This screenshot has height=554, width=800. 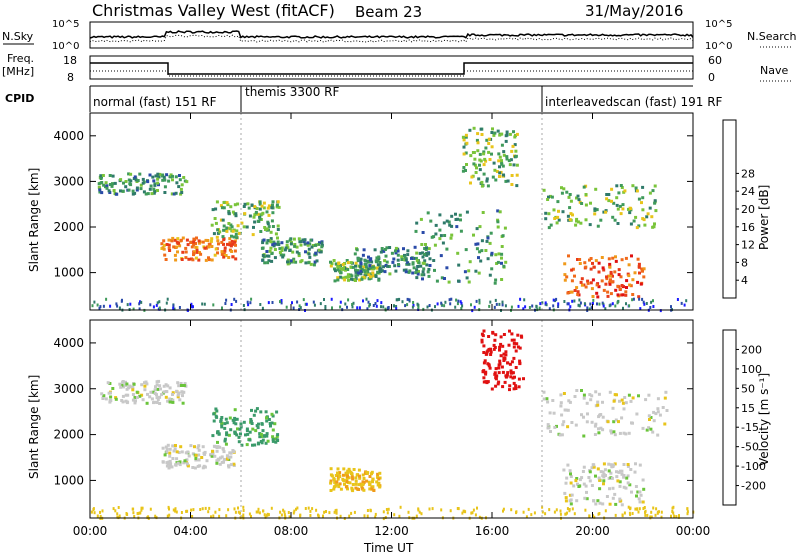 What do you see at coordinates (492, 531) in the screenshot?
I see `time-tick-label: 16:00` at bounding box center [492, 531].